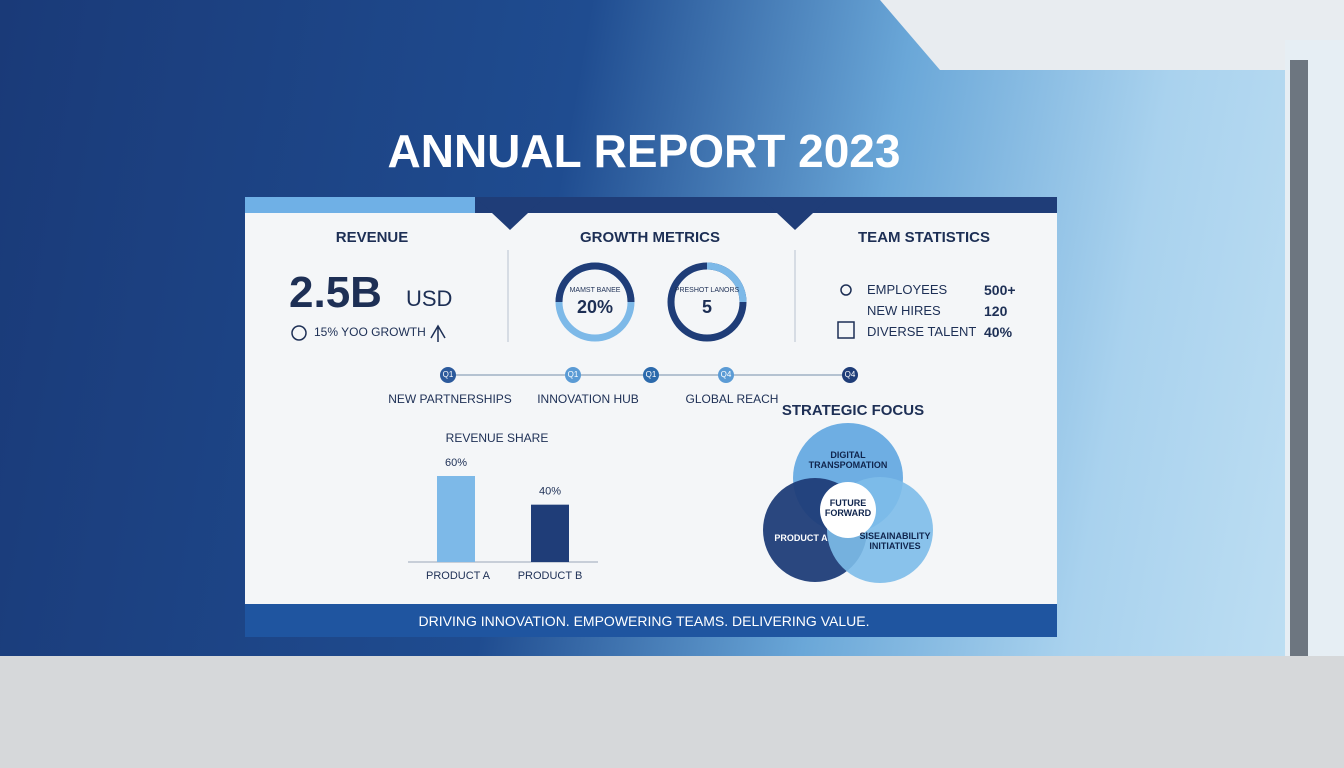  I want to click on stat-value: 40%, so click(998, 332).